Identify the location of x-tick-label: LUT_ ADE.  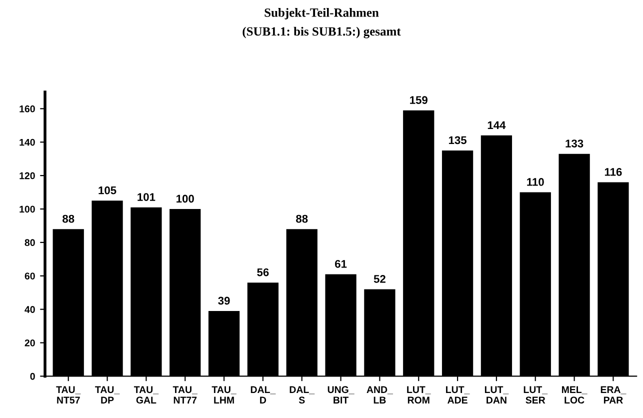
(458, 395).